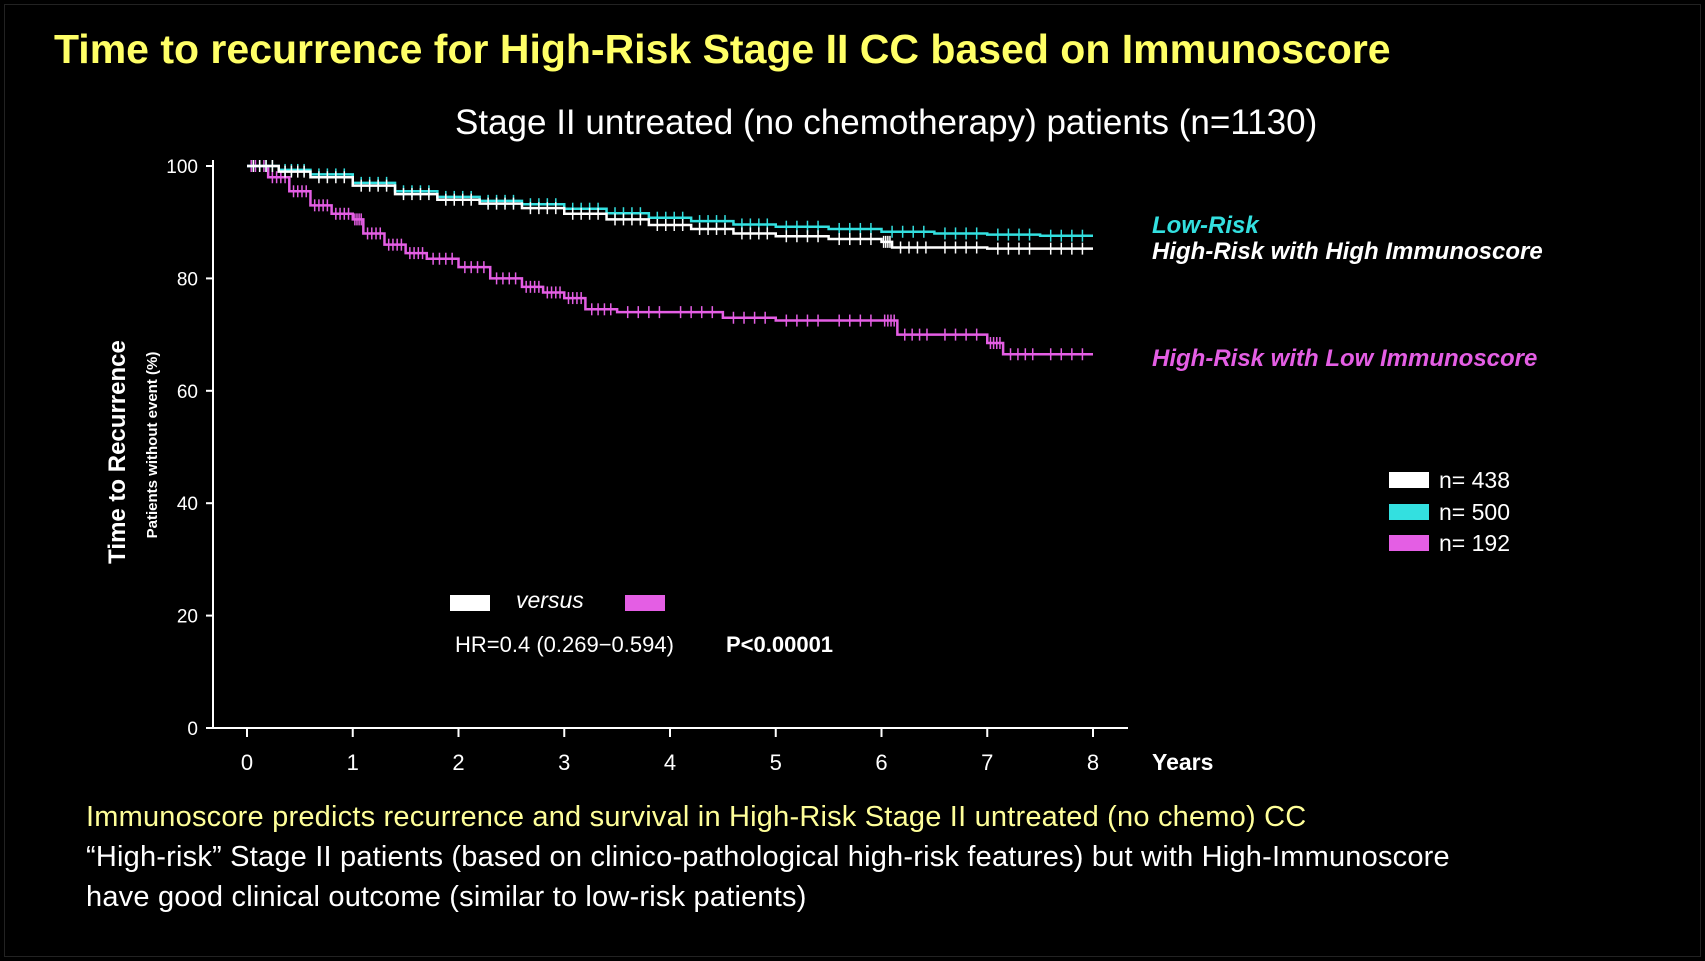  I want to click on x-tick-label: 7, so click(987, 762).